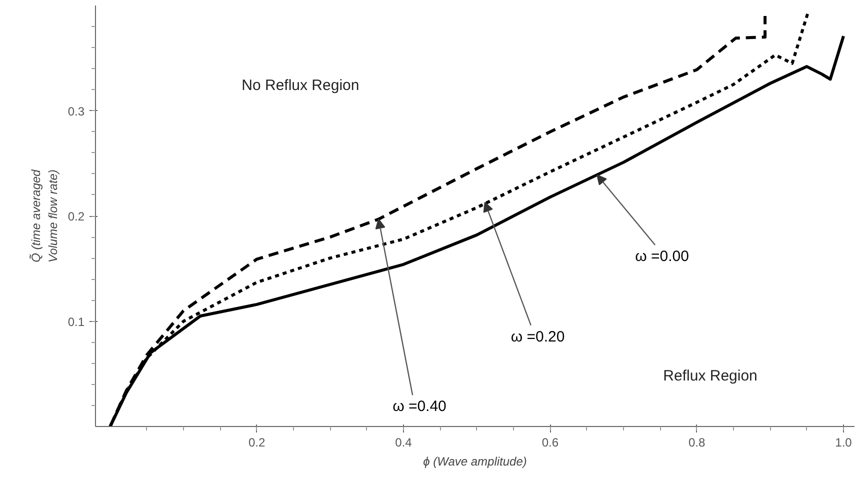 Image resolution: width=864 pixels, height=486 pixels. Describe the element at coordinates (44, 215) in the screenshot. I see `y-axis-title: Q̃ (time averaged Volume flow rate)` at that location.